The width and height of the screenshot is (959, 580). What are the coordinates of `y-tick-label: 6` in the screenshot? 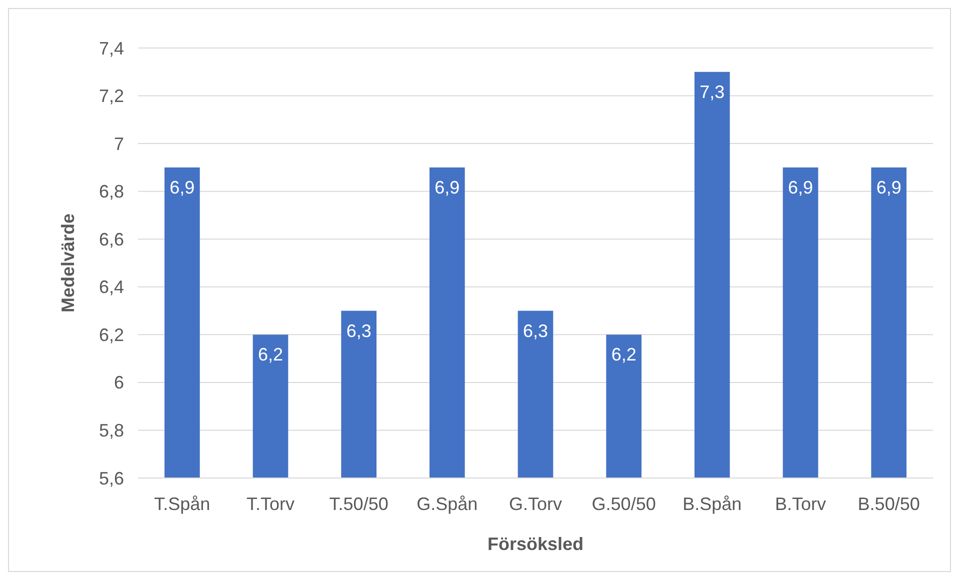 It's located at (119, 382).